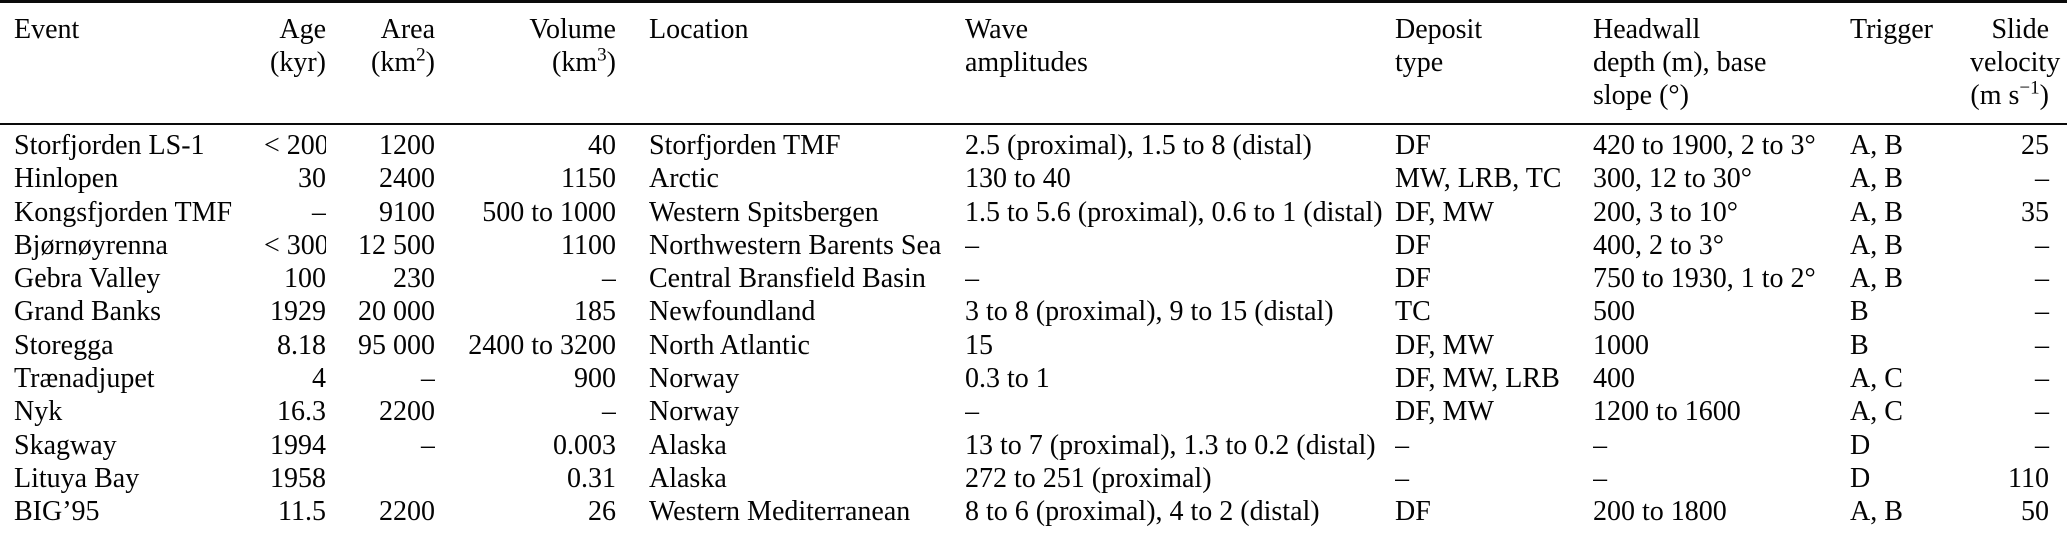  I want to click on event-cell: Lituya Bay, so click(77, 478).